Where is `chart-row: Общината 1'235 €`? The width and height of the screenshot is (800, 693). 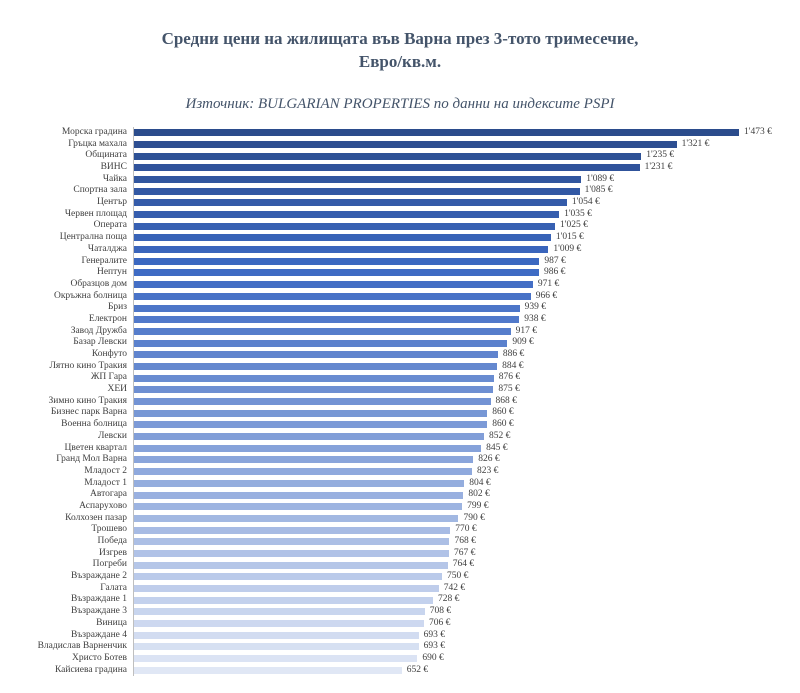
chart-row: Общината 1'235 € is located at coordinates (400, 156).